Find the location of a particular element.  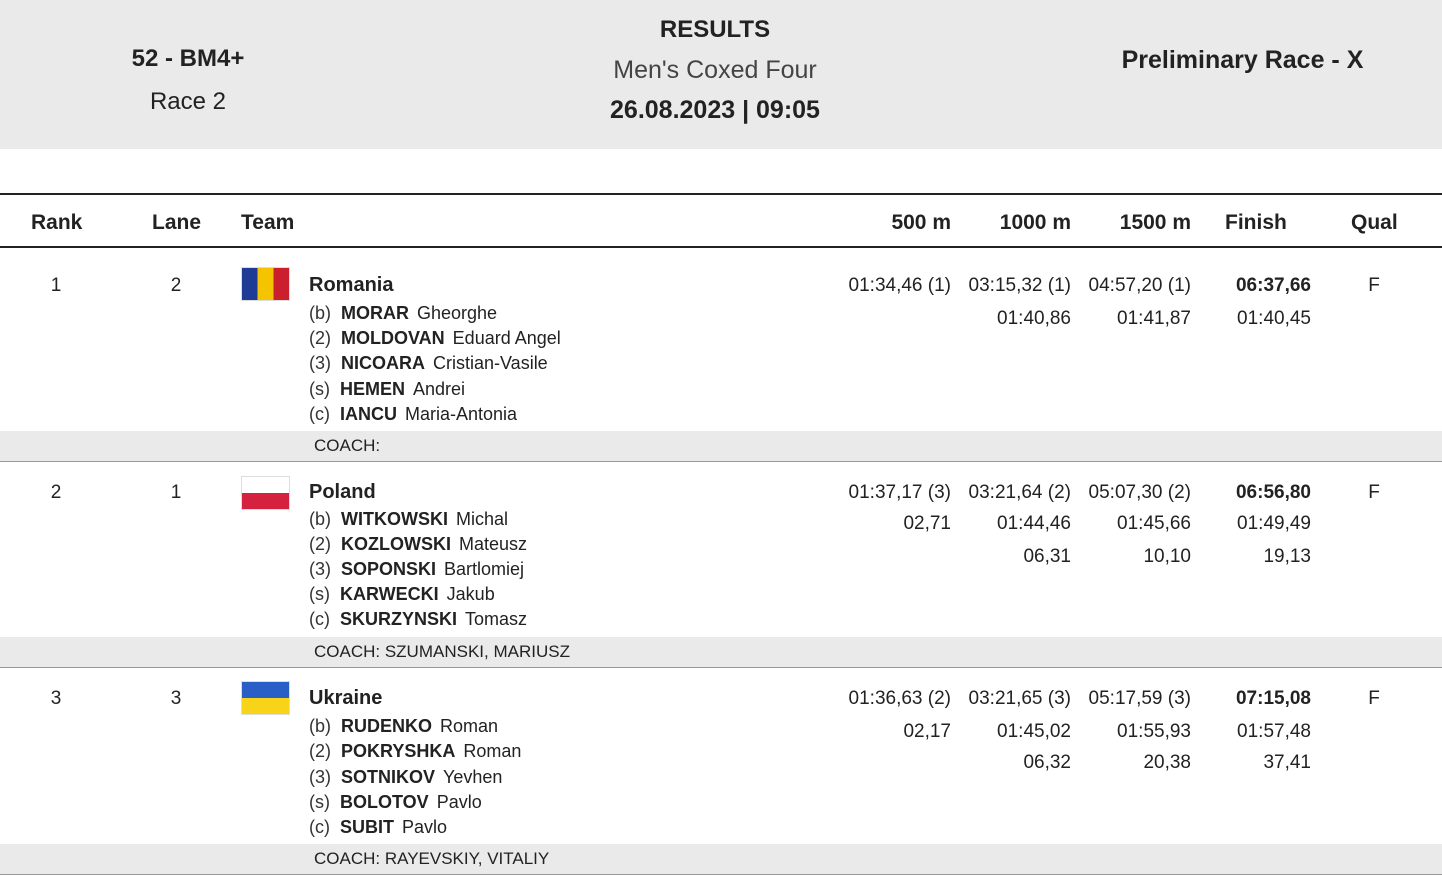

crew-member: (3) NICOARA Cristian-Vasile is located at coordinates (428, 363).